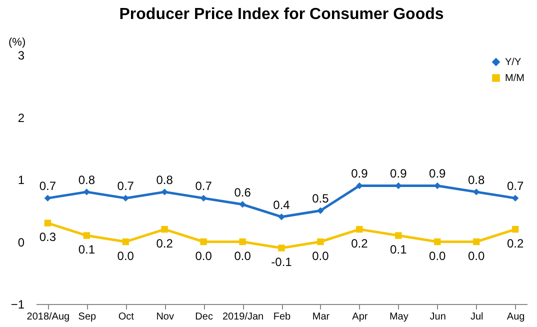  What do you see at coordinates (48, 317) in the screenshot?
I see `x-tick-label: 2018/Aug` at bounding box center [48, 317].